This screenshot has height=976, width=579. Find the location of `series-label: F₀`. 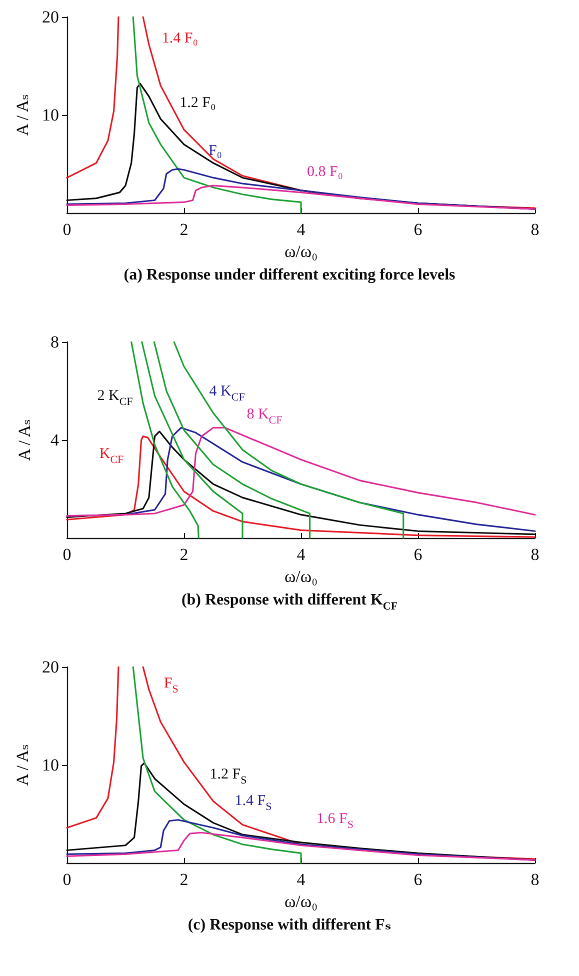

series-label: F₀ is located at coordinates (215, 151).